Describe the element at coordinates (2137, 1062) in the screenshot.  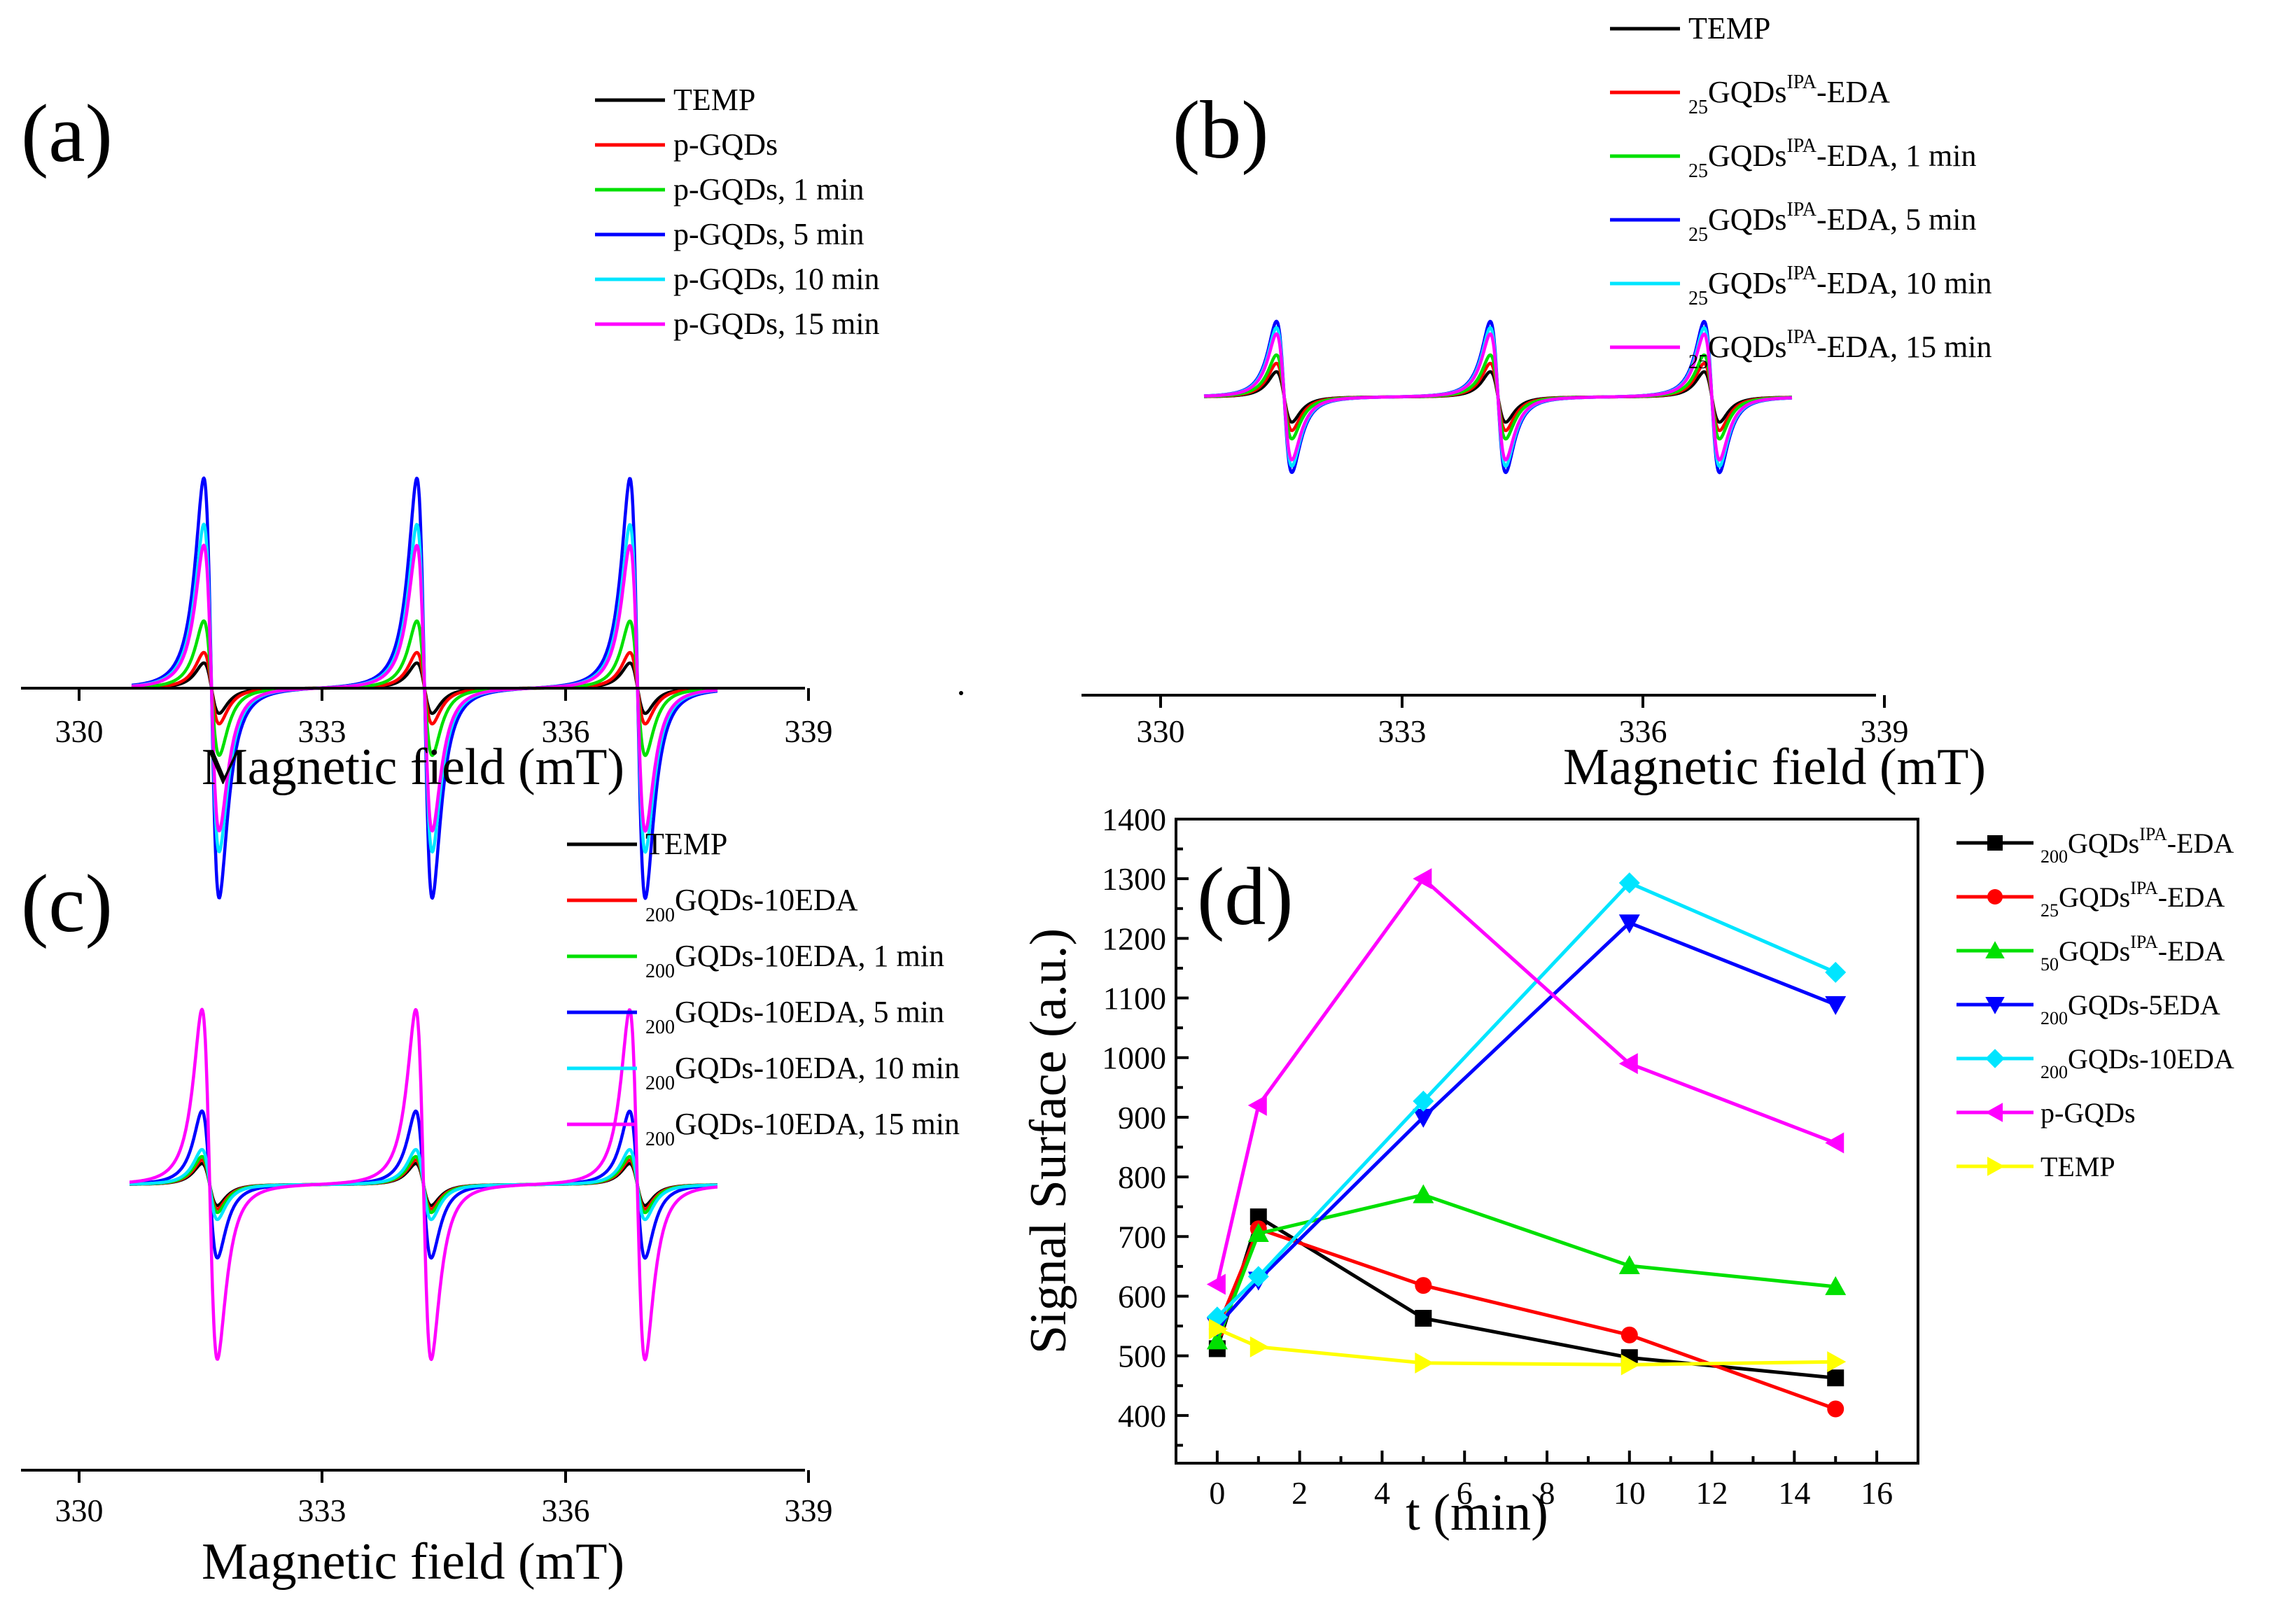
I see `panel-d-legend-label: 200GQDs-10EDA` at that location.